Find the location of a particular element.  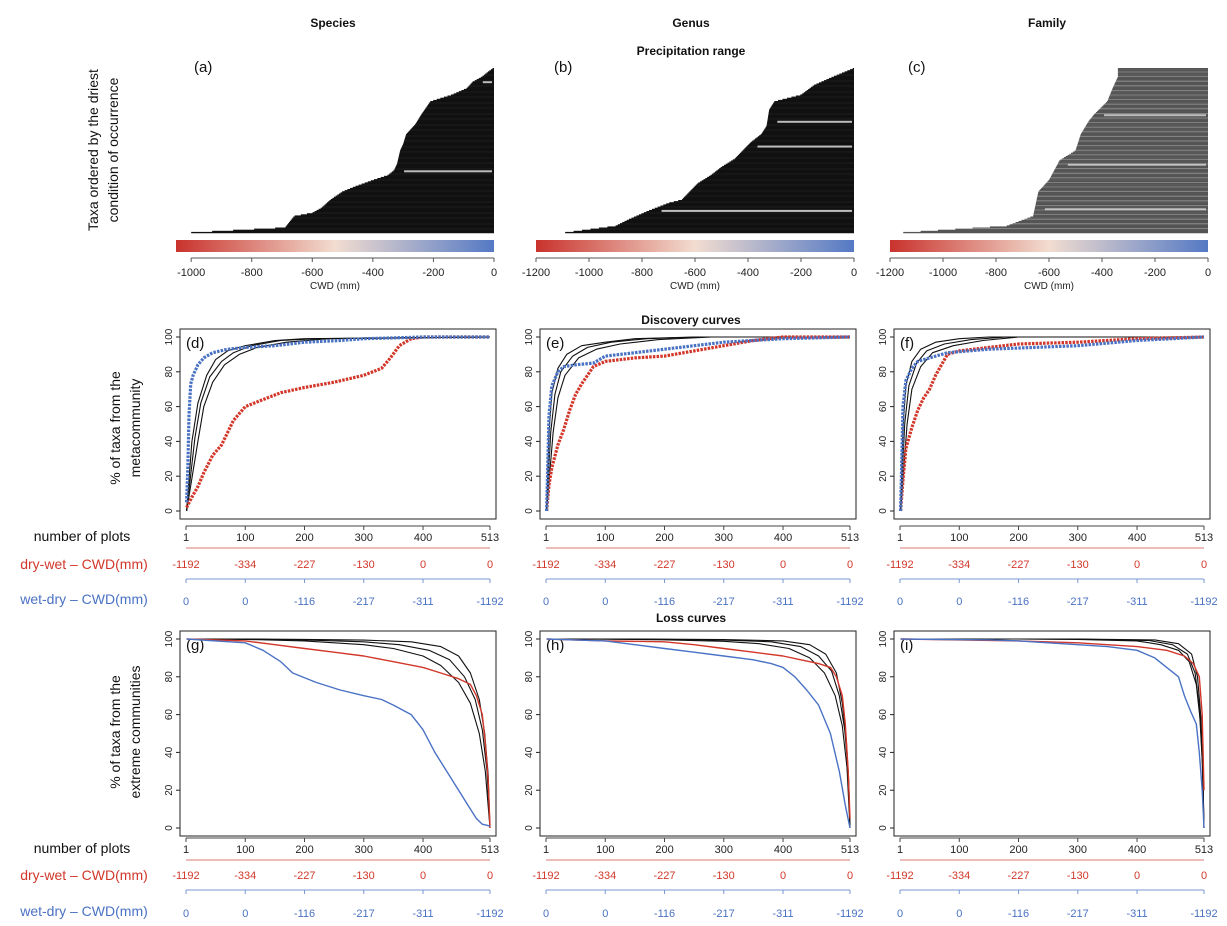

null-curve is located at coordinates (1052, 424).